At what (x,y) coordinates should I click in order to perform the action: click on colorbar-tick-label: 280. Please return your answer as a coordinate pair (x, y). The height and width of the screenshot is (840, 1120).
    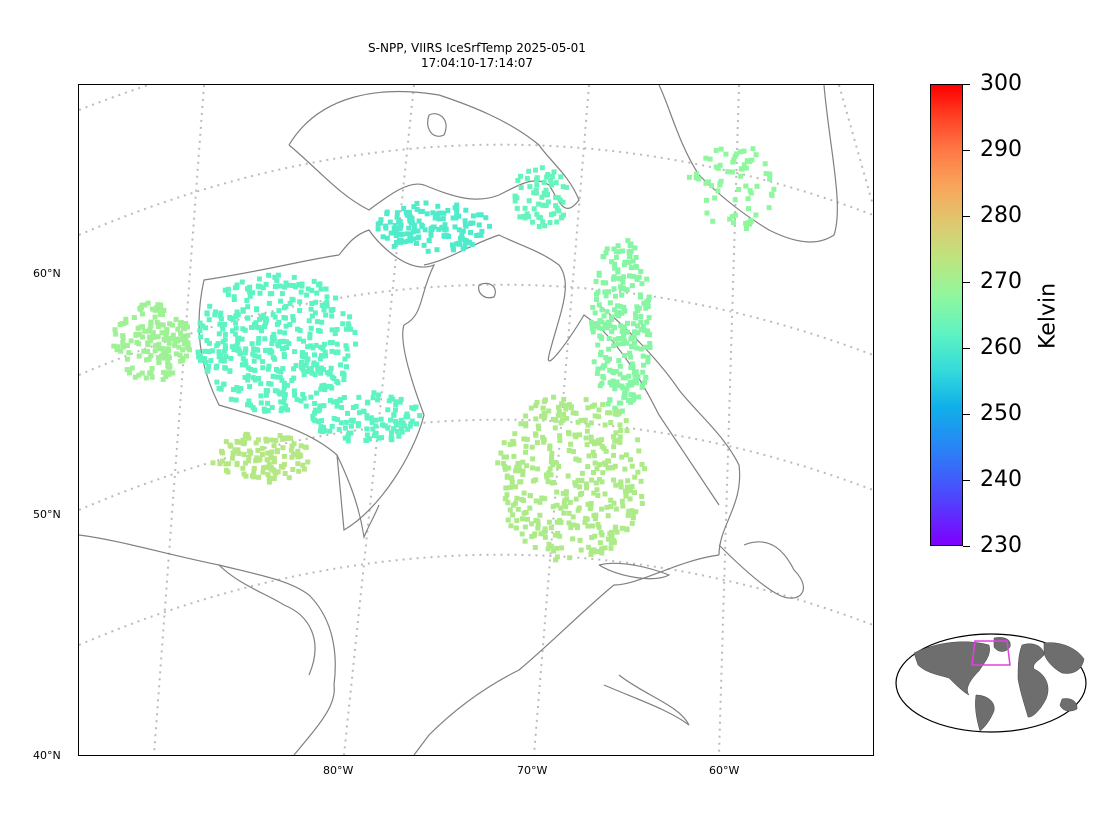
    Looking at the image, I should click on (1001, 215).